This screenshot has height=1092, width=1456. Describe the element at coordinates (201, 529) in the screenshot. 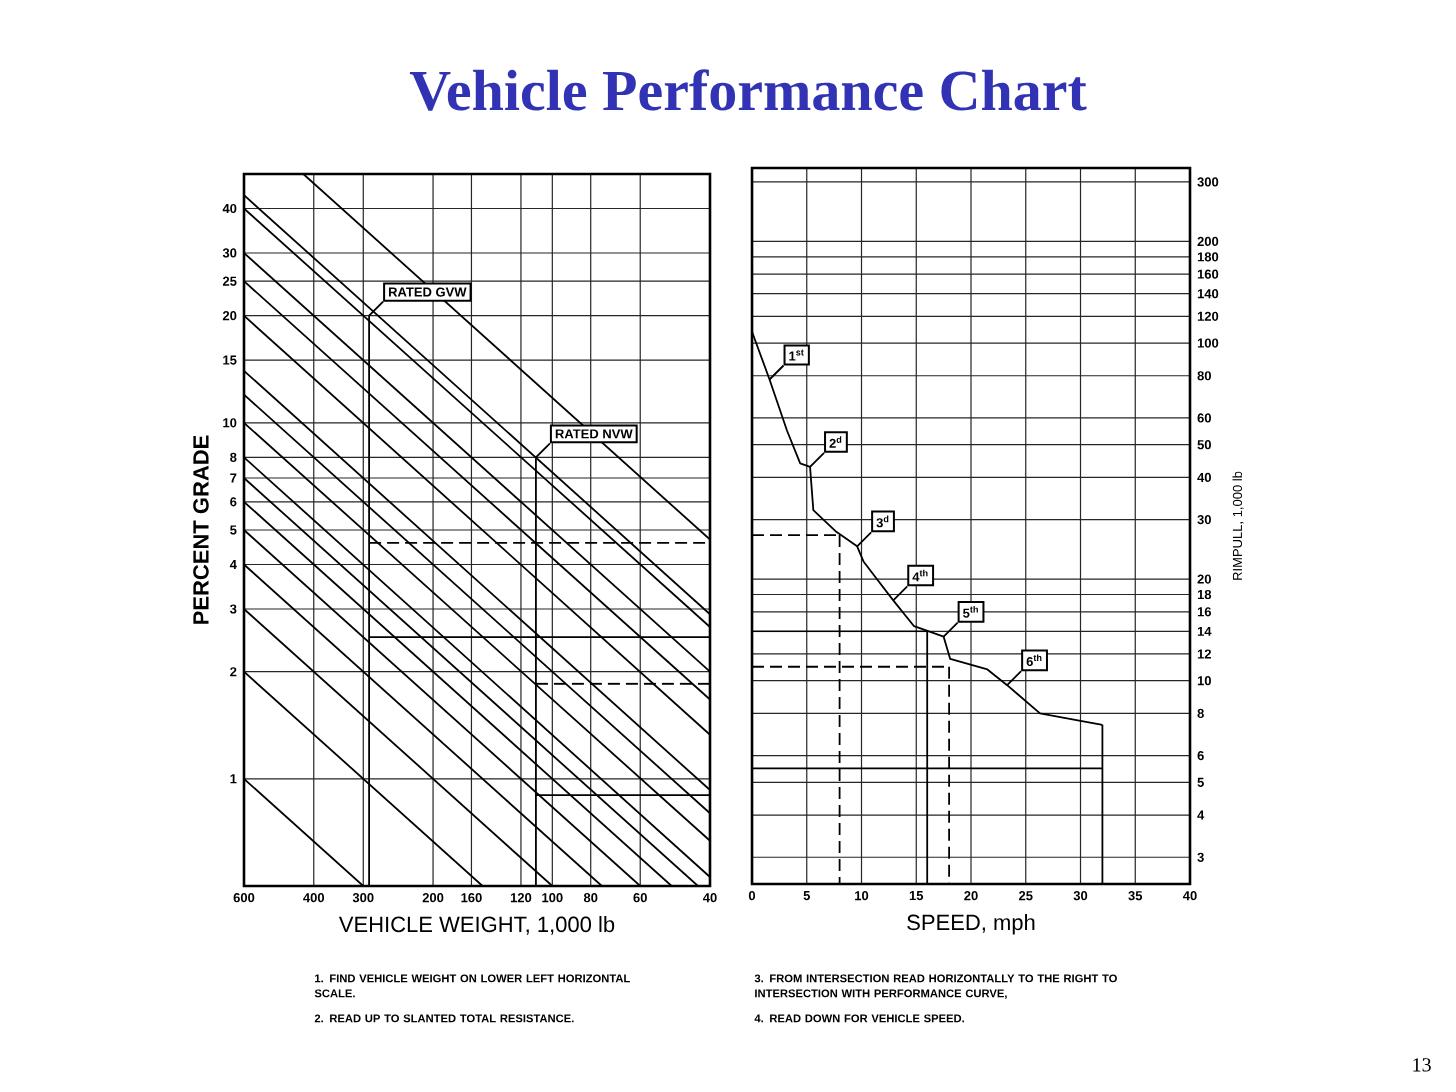

I see `y-axis-title: PERCENT GRADE` at that location.